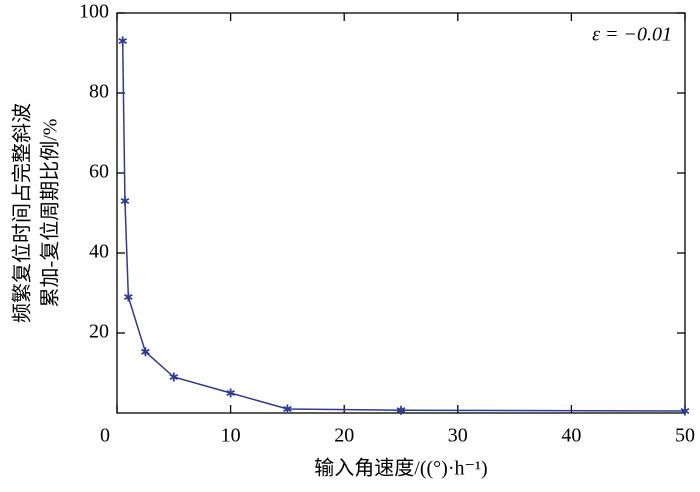 Image resolution: width=700 pixels, height=492 pixels. Describe the element at coordinates (458, 436) in the screenshot. I see `x-tick-label: 30` at that location.